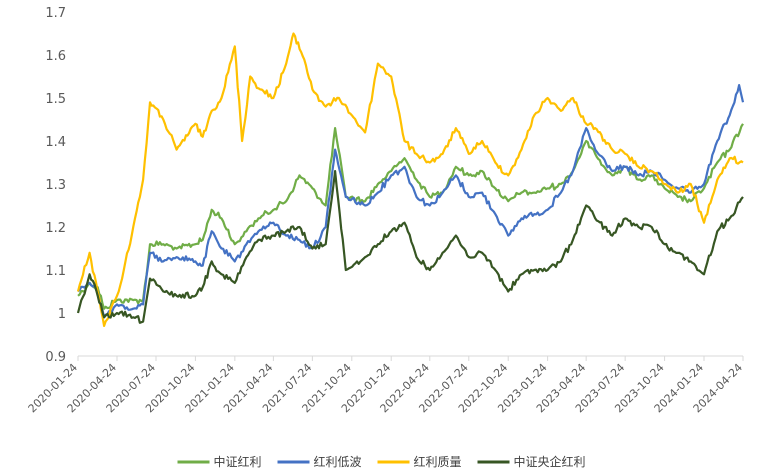  I want to click on y-tick-label: 1.3, so click(55, 185).